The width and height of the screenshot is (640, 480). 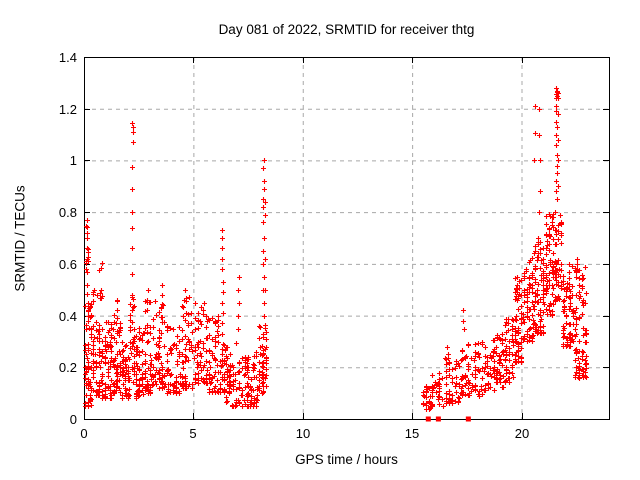 What do you see at coordinates (193, 433) in the screenshot?
I see `x-tick-label: 5` at bounding box center [193, 433].